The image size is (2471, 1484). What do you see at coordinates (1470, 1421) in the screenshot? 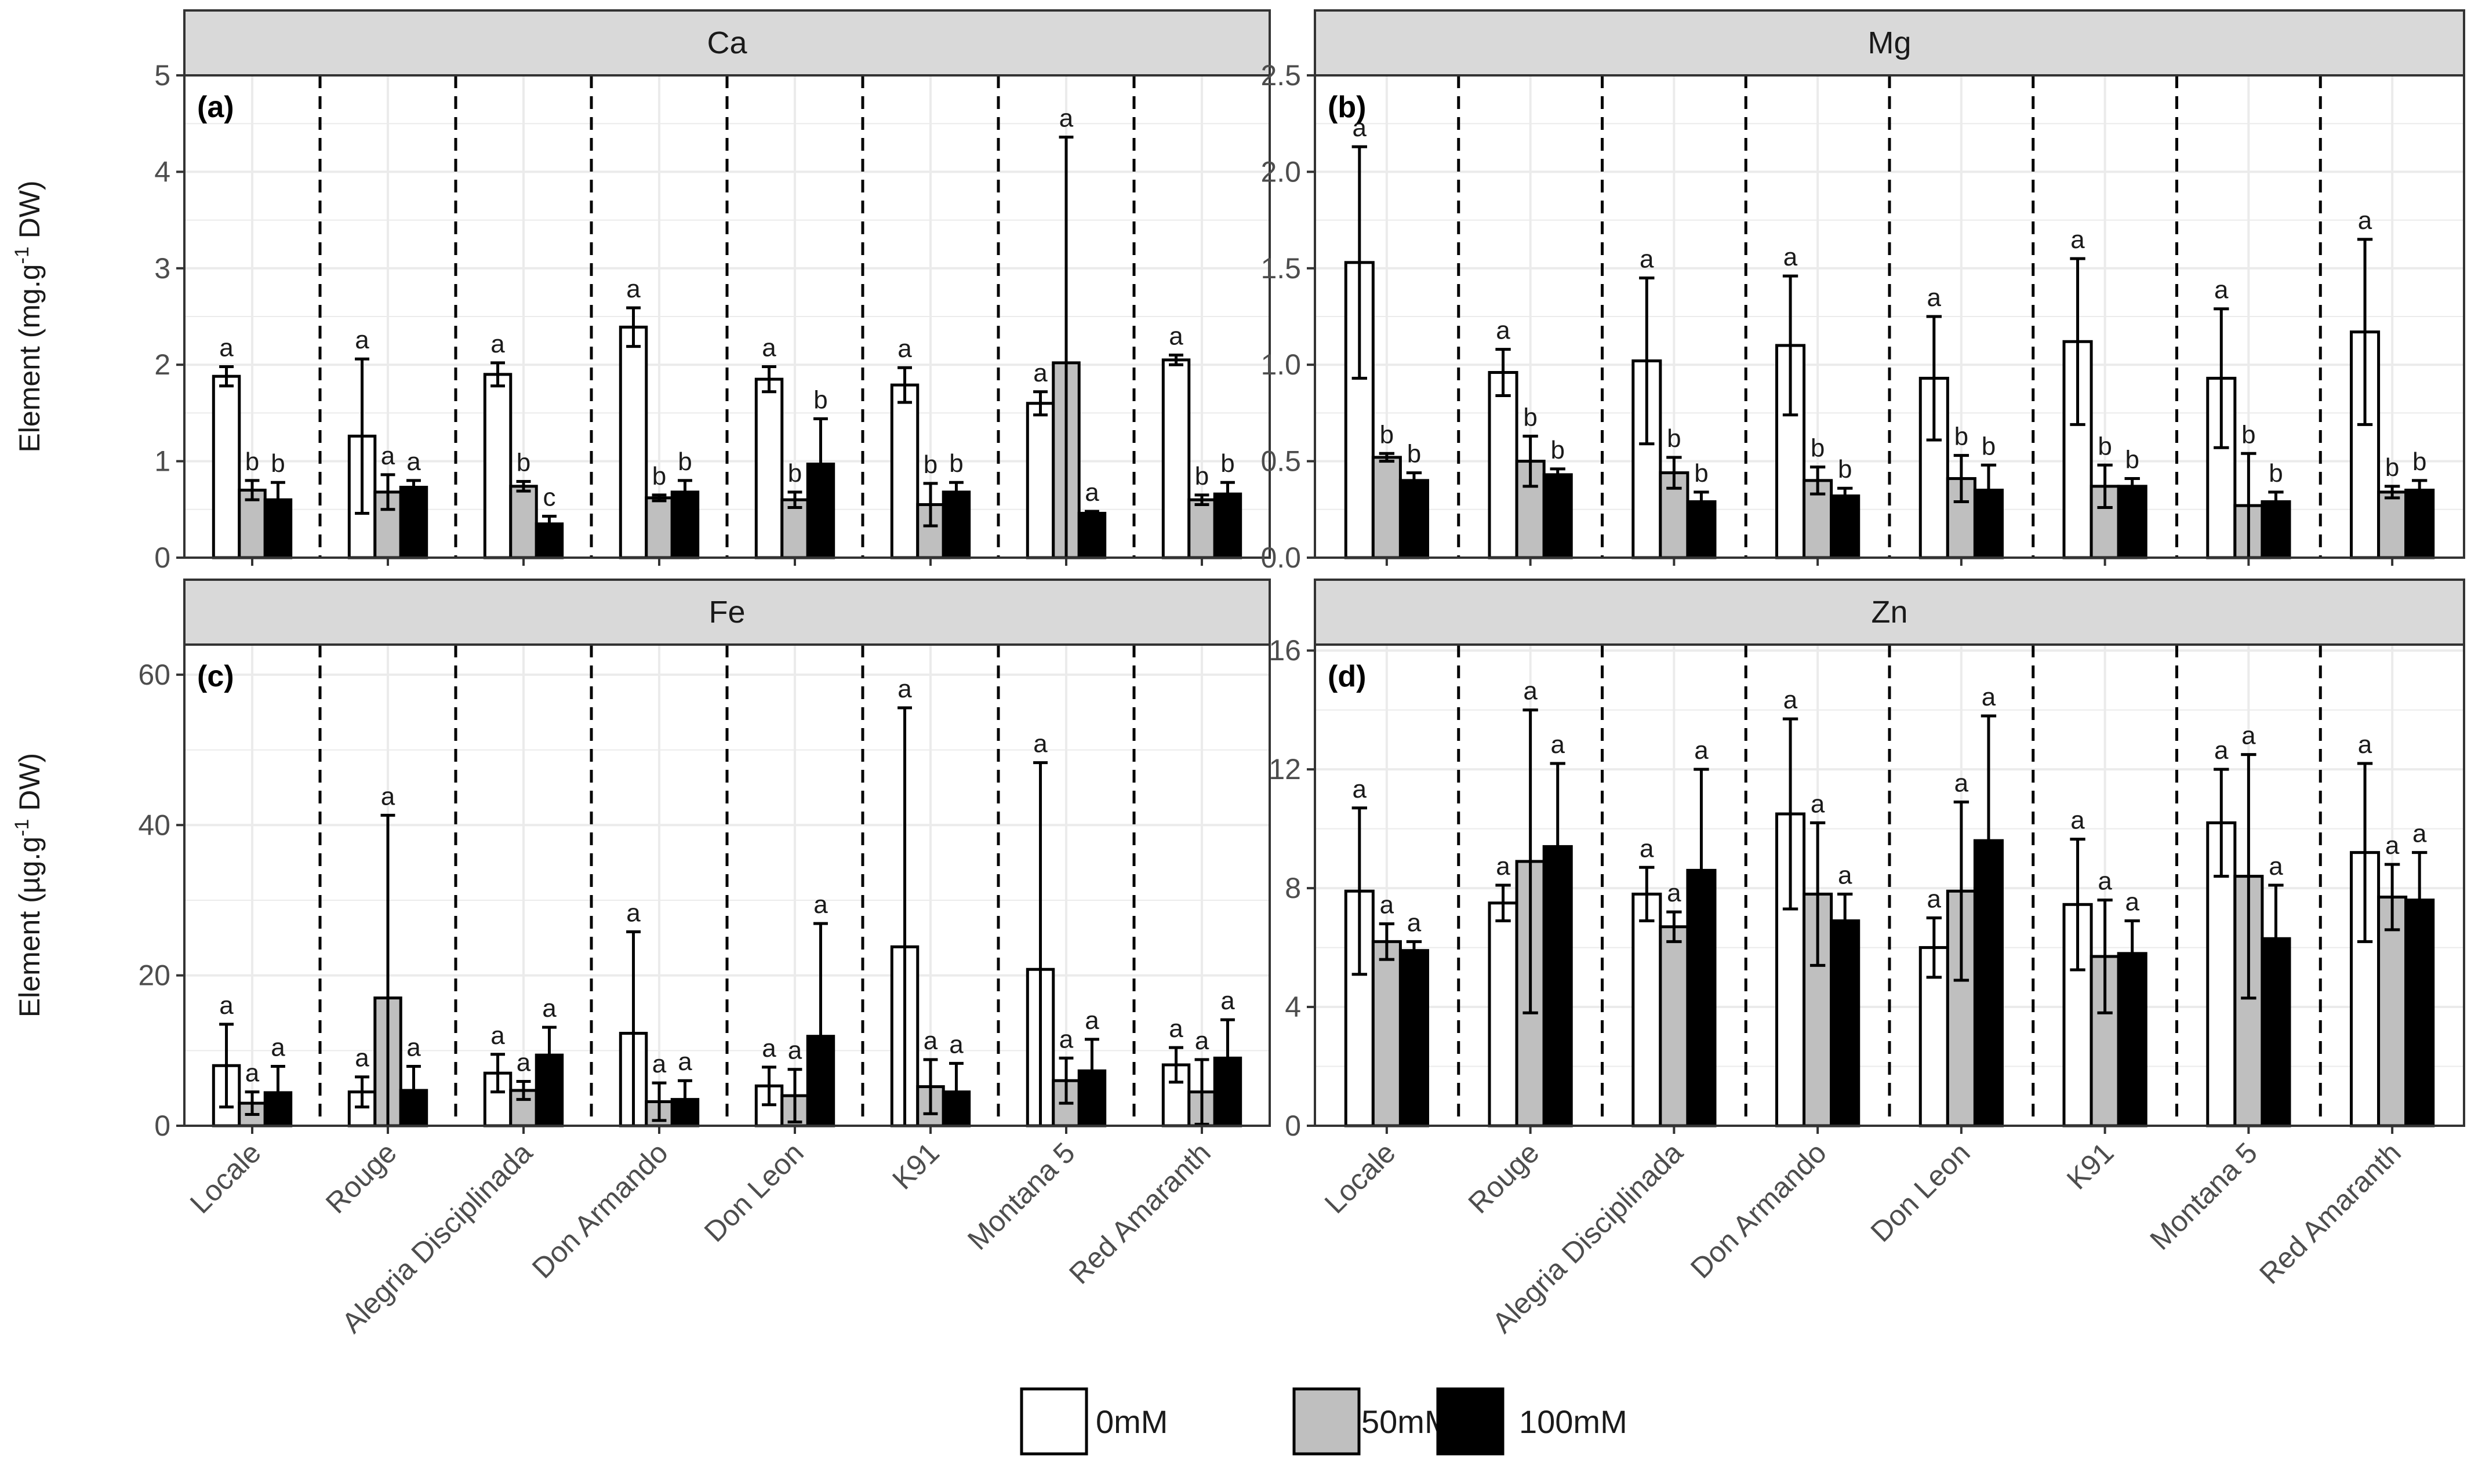
I see `legend-key-100mM` at bounding box center [1470, 1421].